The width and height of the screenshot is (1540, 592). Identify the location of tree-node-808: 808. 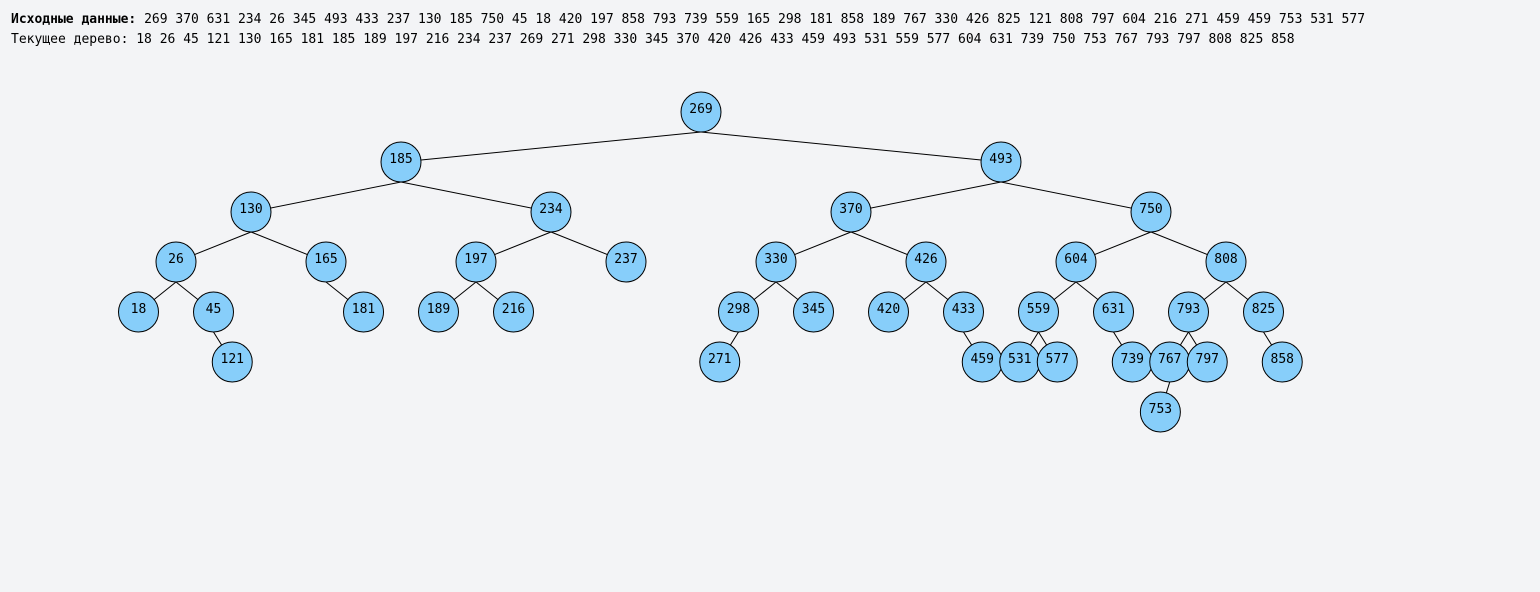
(1226, 262).